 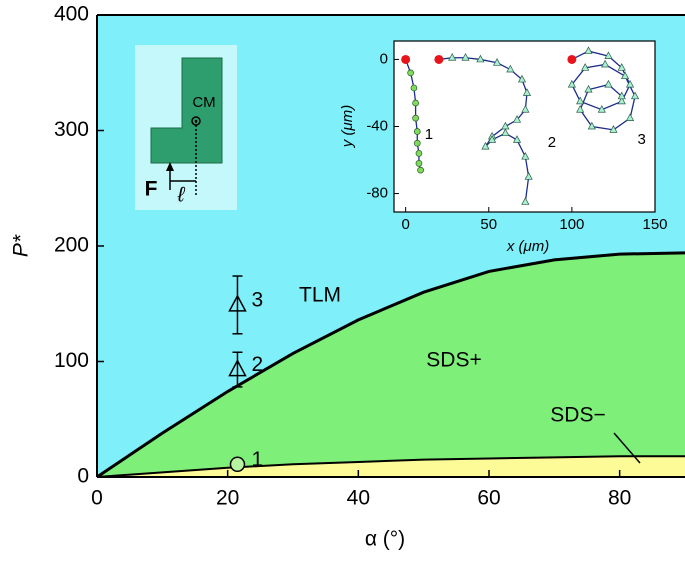 I want to click on trajectory-label: 1, so click(x=429, y=134).